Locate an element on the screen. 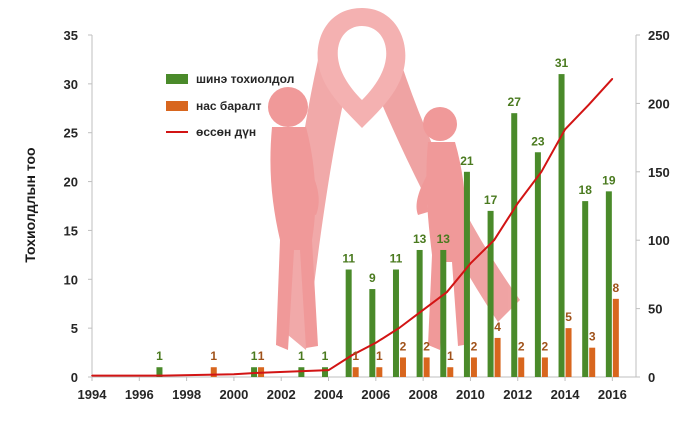 The height and width of the screenshot is (433, 700). y2-tick-label: 50 is located at coordinates (655, 309).